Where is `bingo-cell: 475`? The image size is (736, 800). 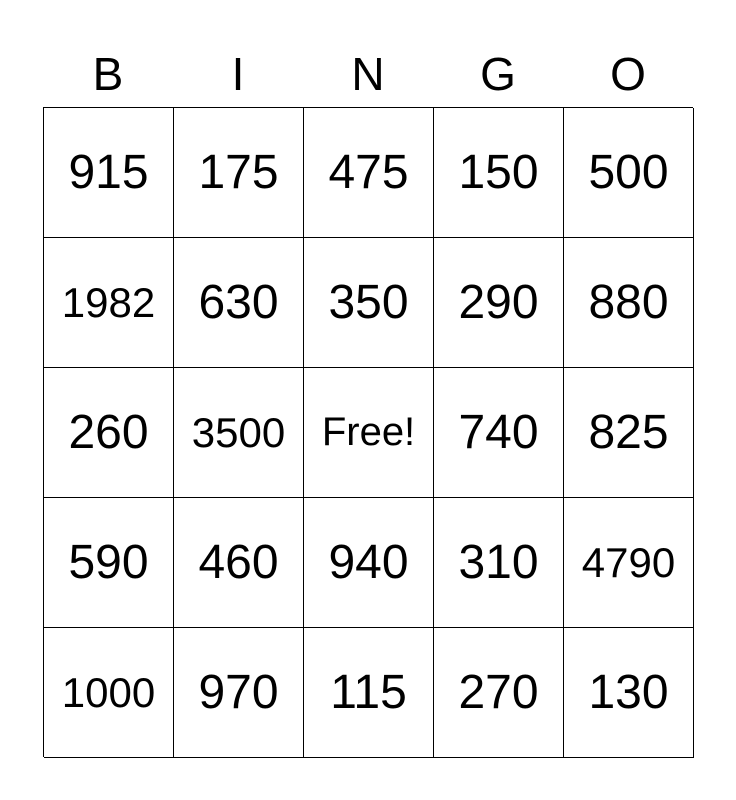 bingo-cell: 475 is located at coordinates (369, 173).